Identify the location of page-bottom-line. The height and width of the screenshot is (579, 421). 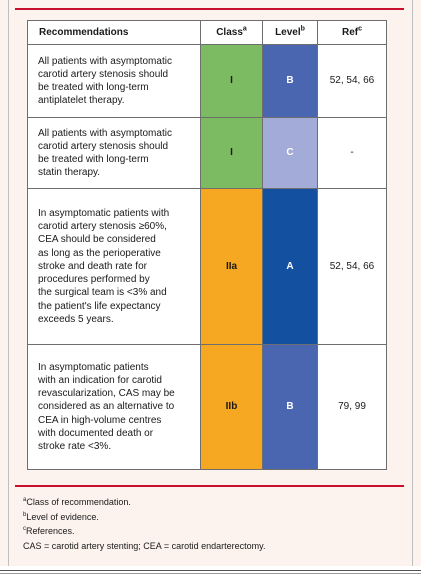
(210, 570).